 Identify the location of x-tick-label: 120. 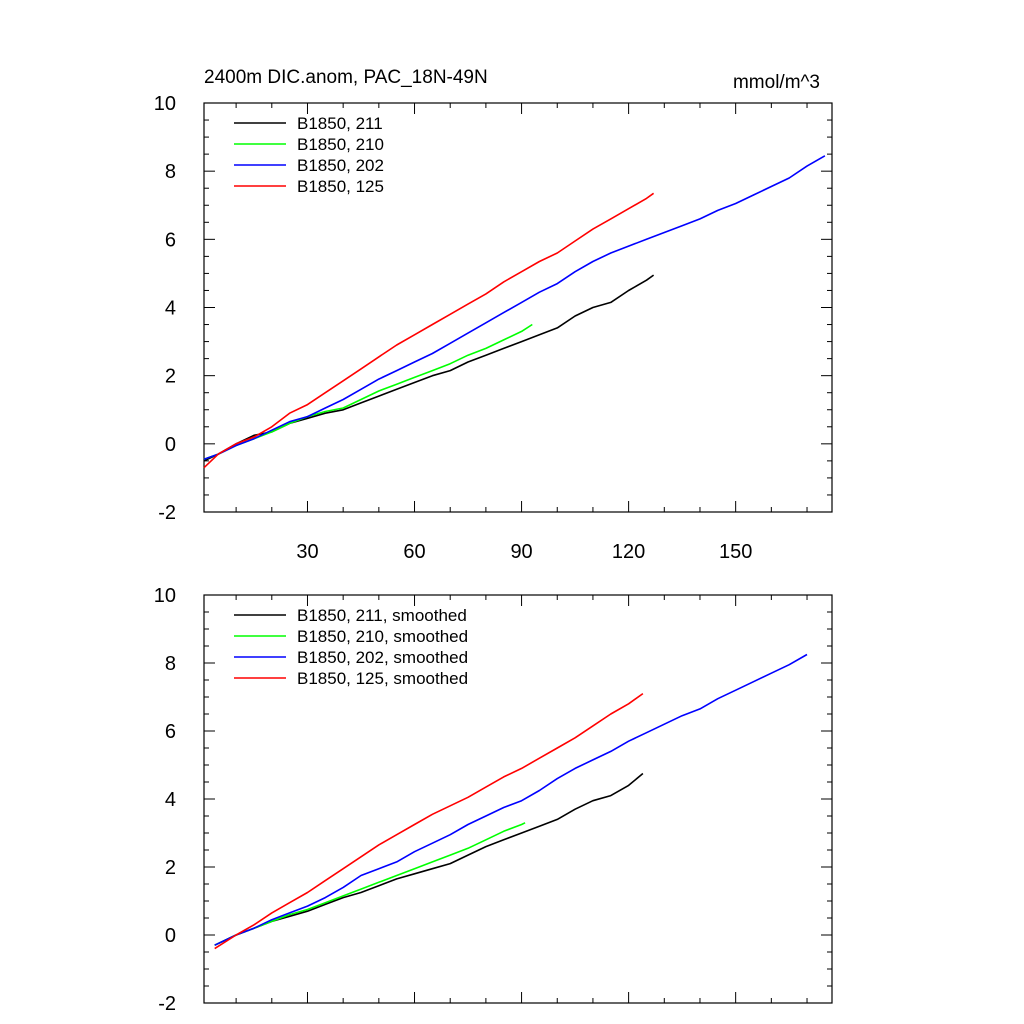
(628, 552).